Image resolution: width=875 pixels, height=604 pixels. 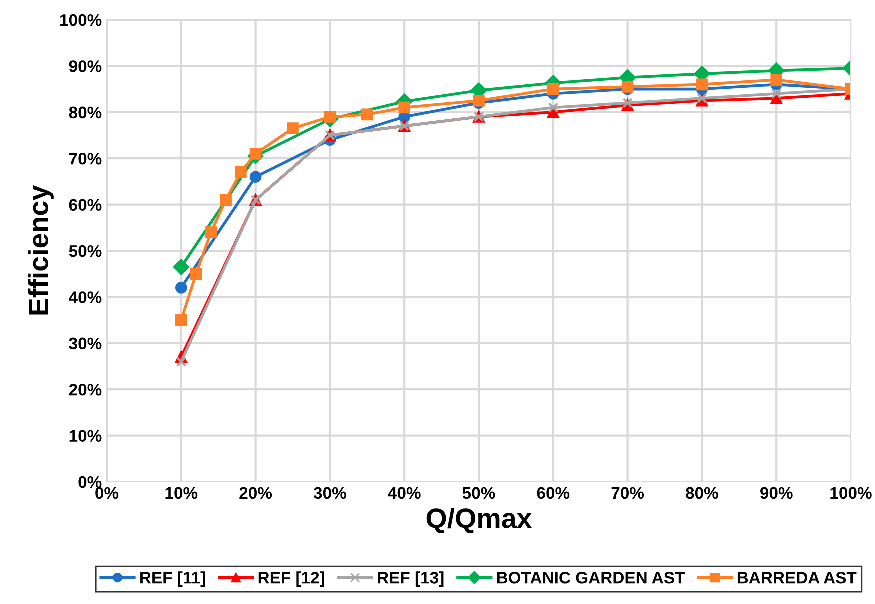 What do you see at coordinates (702, 493) in the screenshot?
I see `x-tick-label: 80%` at bounding box center [702, 493].